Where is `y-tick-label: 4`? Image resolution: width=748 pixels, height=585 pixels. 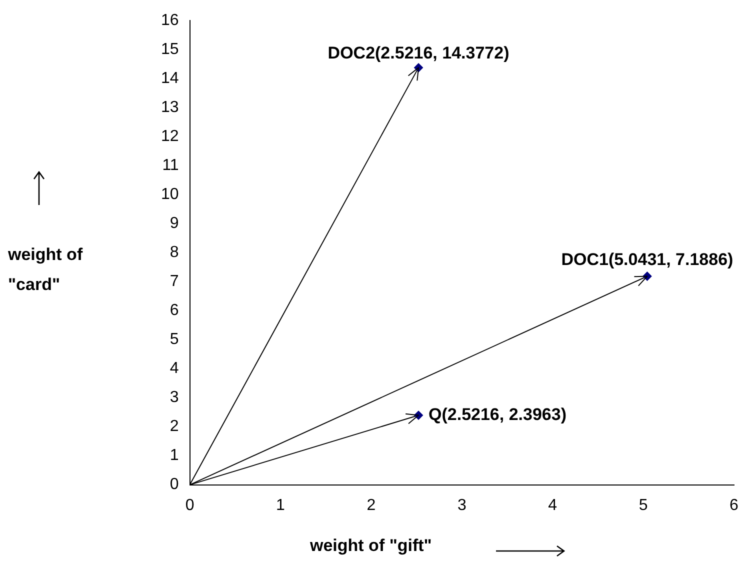
y-tick-label: 4 is located at coordinates (174, 369).